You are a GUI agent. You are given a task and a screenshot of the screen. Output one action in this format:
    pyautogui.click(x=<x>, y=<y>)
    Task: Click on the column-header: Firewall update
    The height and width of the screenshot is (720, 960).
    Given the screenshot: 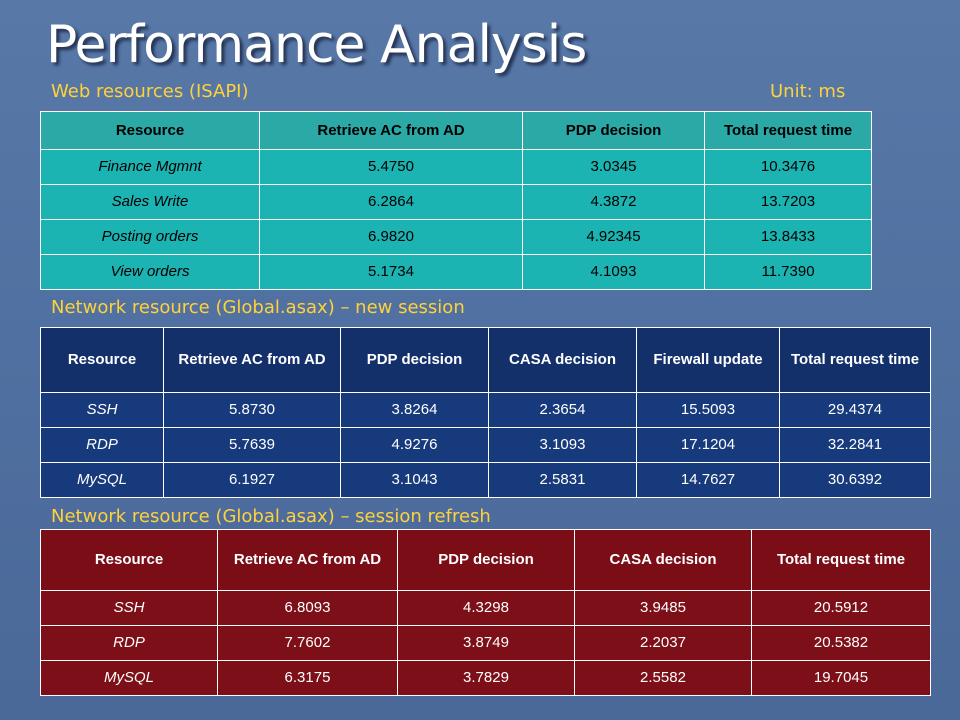 What is the action you would take?
    pyautogui.click(x=708, y=360)
    